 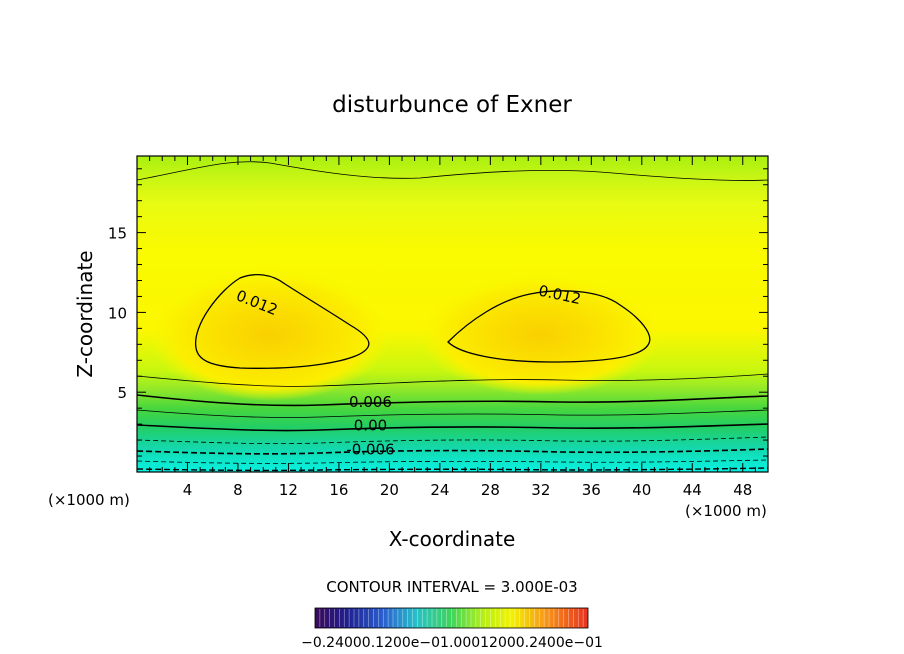 I want to click on colorbar-ticks, so click(x=451, y=618).